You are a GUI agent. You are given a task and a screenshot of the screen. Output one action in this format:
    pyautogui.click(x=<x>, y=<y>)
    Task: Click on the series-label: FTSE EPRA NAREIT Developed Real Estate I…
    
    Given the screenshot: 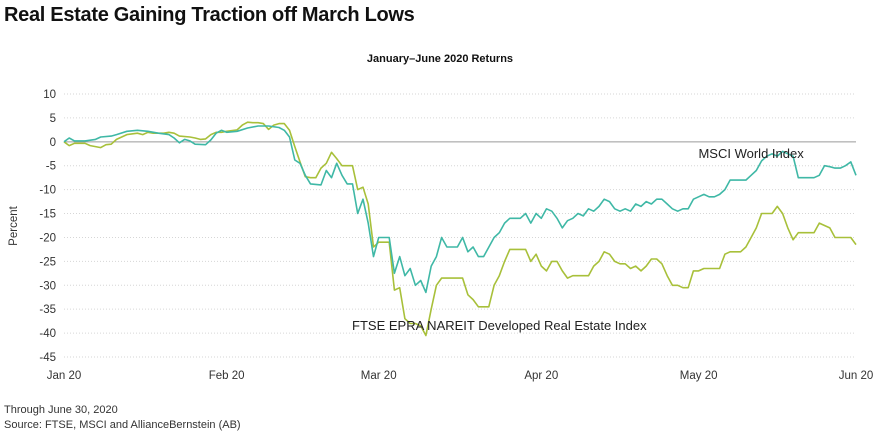 What is the action you would take?
    pyautogui.click(x=499, y=325)
    